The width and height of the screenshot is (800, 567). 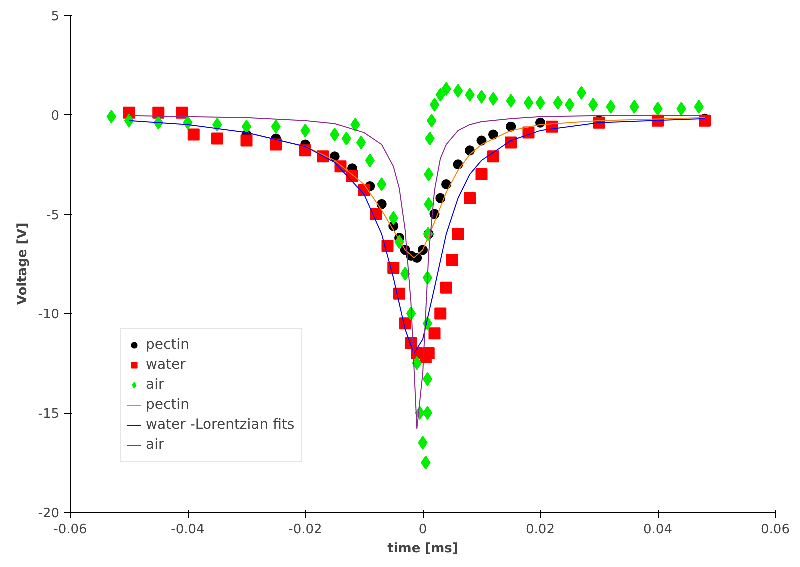 What do you see at coordinates (775, 530) in the screenshot?
I see `x-tick-label: 0.06` at bounding box center [775, 530].